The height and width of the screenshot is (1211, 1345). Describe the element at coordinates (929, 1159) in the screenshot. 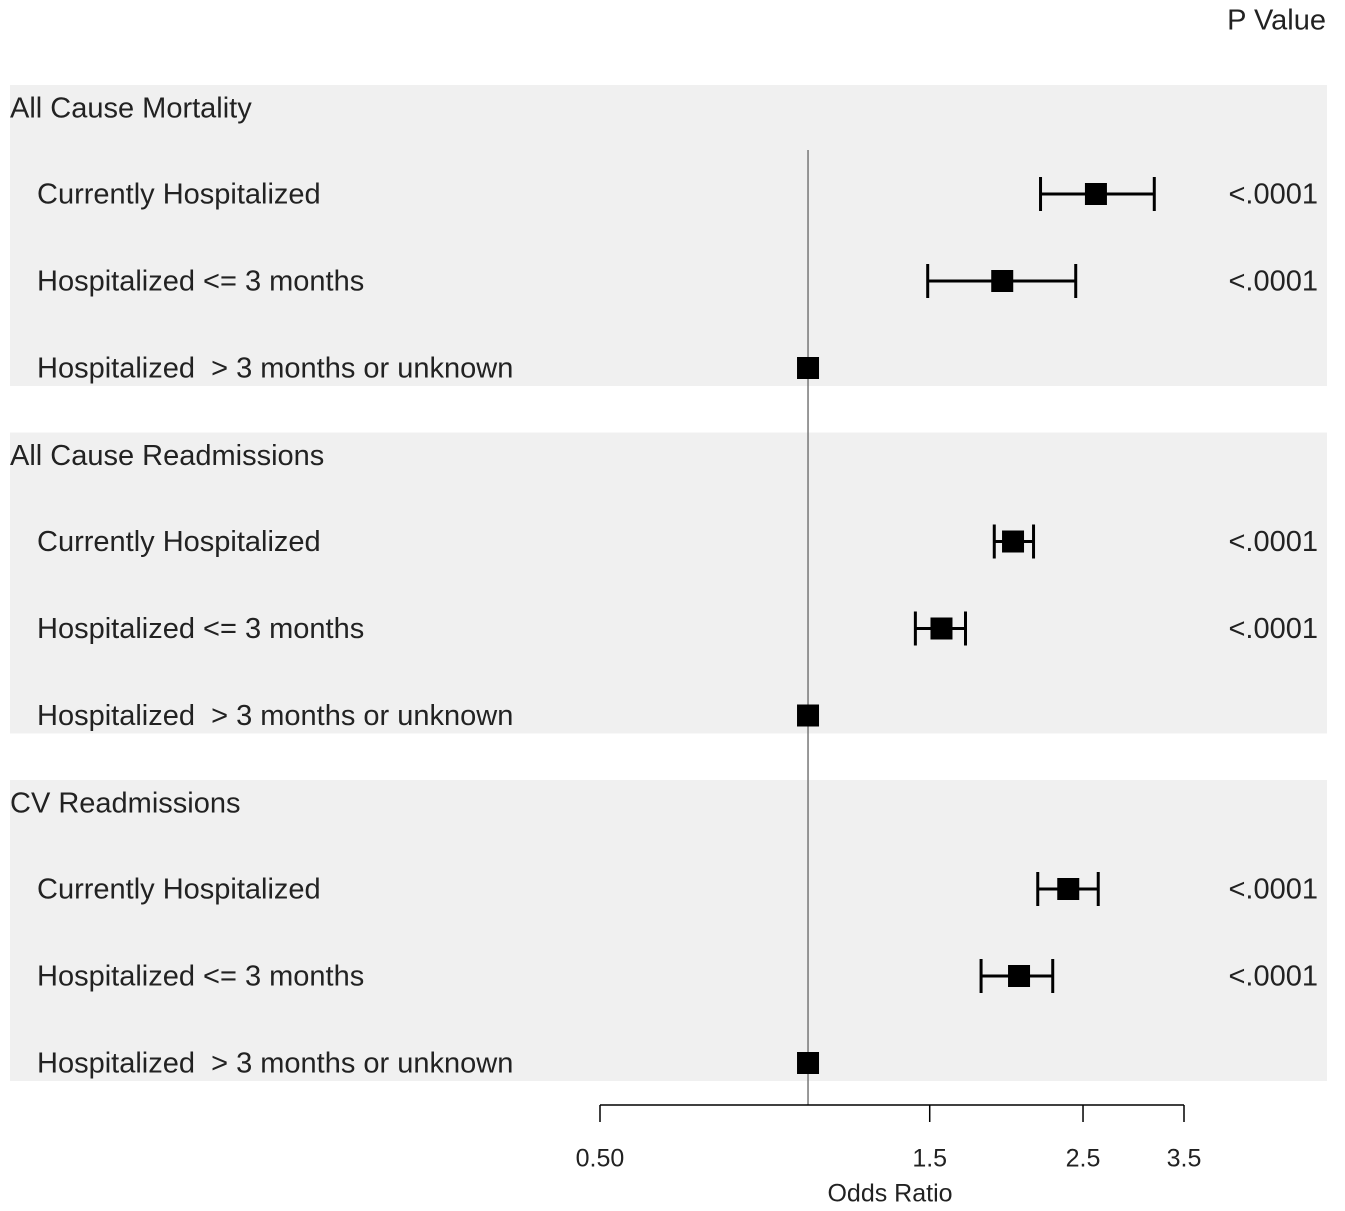

I see `x-tick-label: 1.5` at that location.